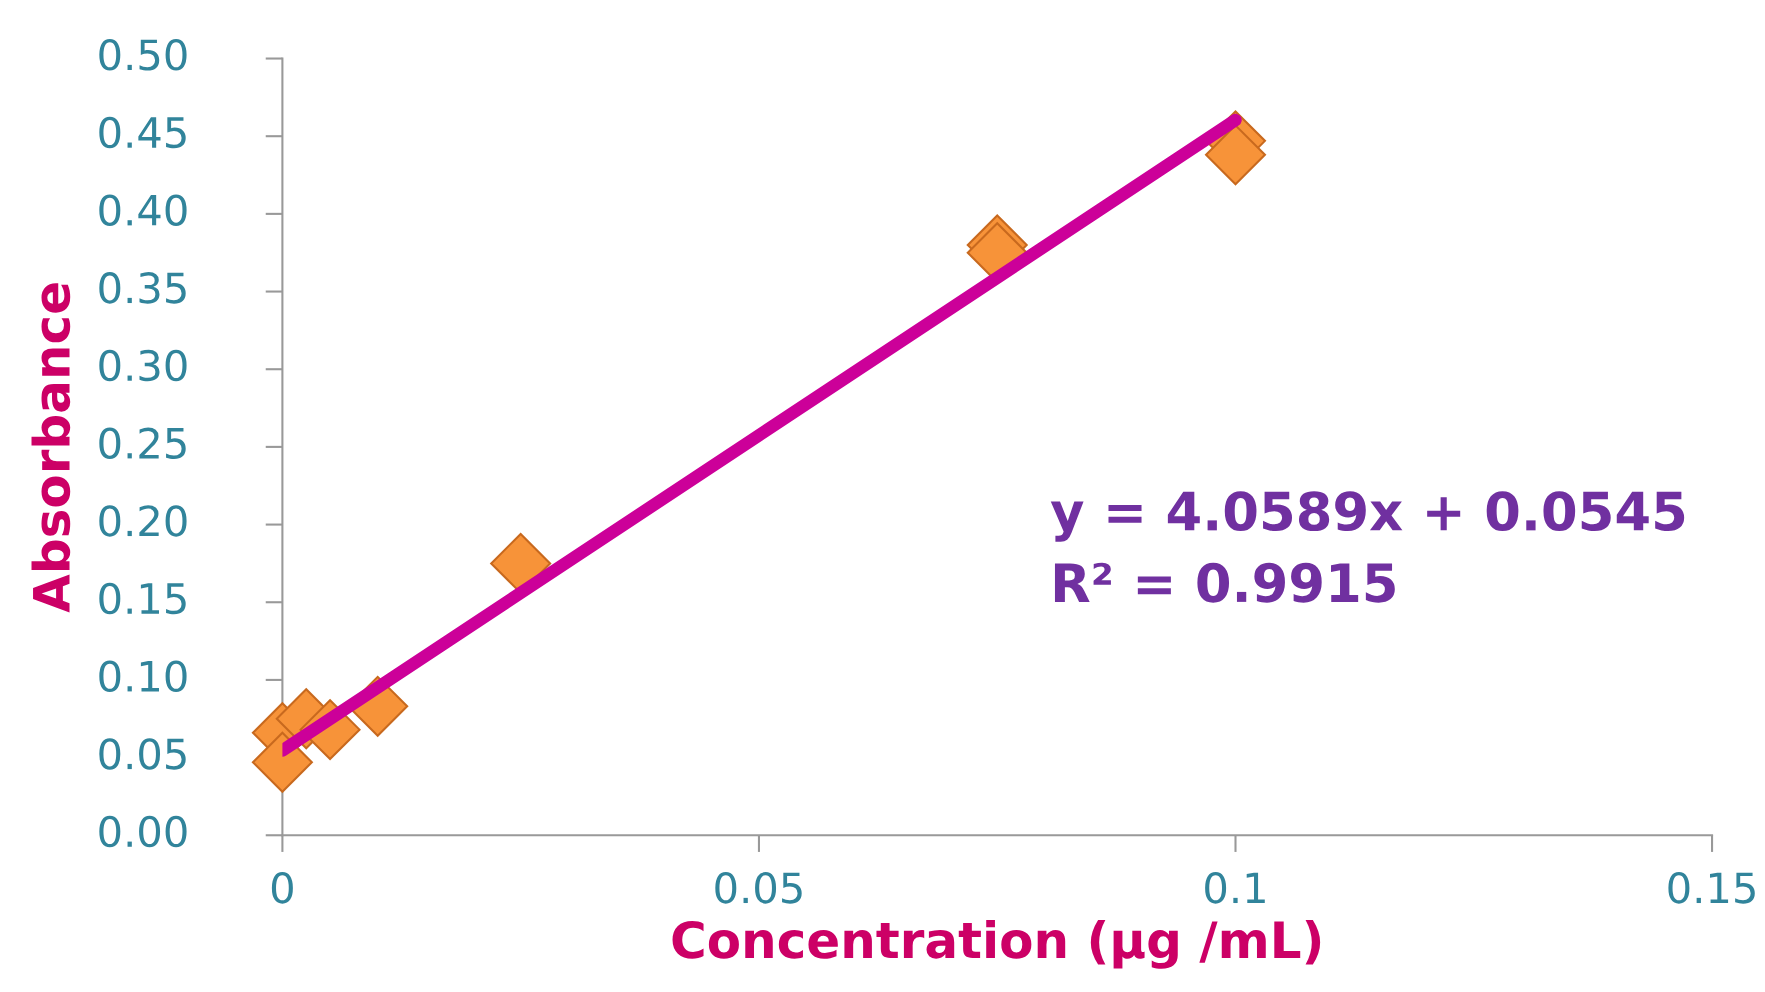 Image resolution: width=1765 pixels, height=992 pixels. Describe the element at coordinates (142, 288) in the screenshot. I see `y-tick-label: 0.35` at that location.